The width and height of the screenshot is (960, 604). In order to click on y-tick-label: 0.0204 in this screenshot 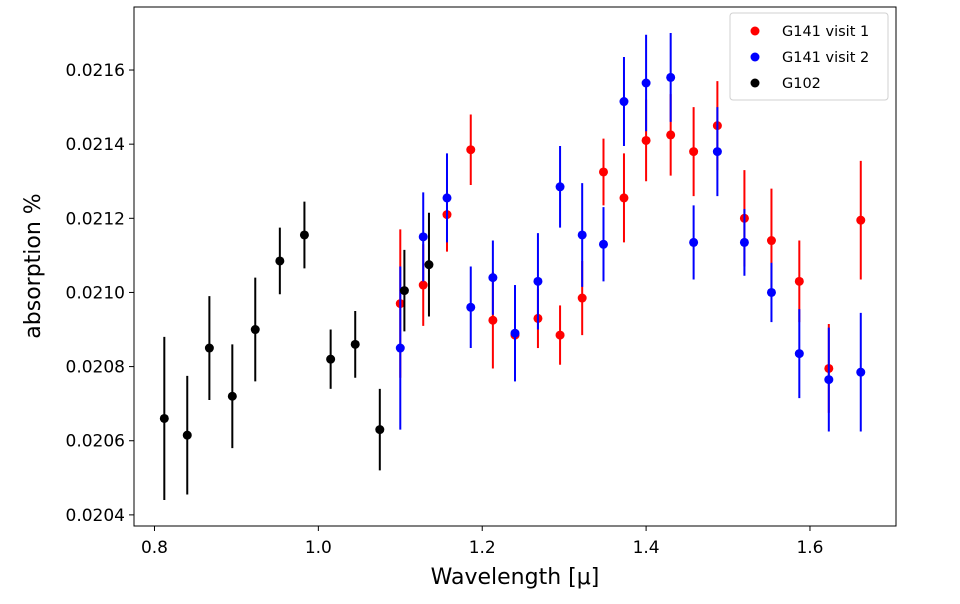, I will do `click(95, 516)`.